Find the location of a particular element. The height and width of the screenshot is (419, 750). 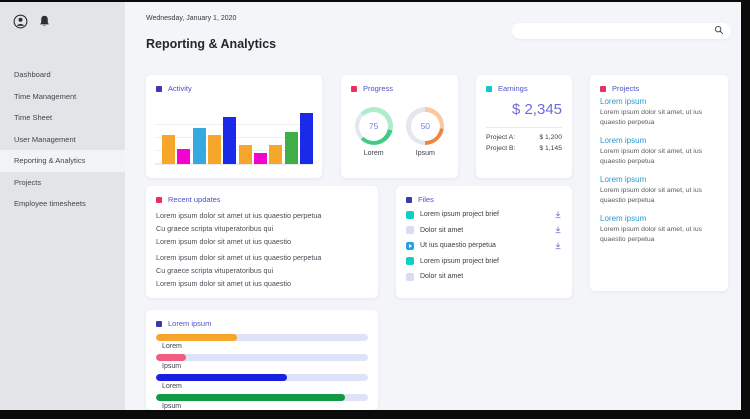

document-file-icon is located at coordinates (410, 261).